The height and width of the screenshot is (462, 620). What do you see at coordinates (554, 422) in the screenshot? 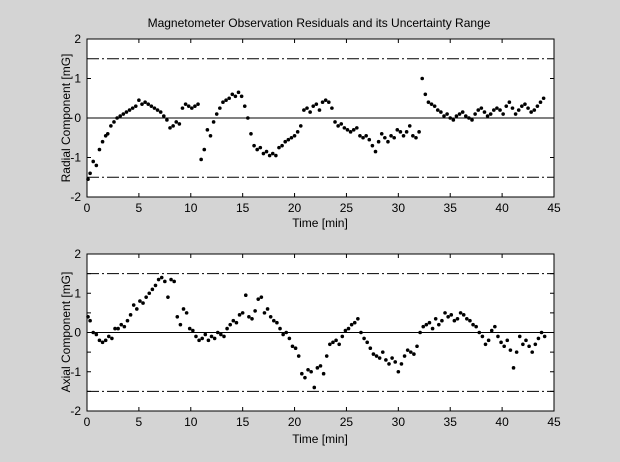
I see `x-tick-label: 45` at bounding box center [554, 422].